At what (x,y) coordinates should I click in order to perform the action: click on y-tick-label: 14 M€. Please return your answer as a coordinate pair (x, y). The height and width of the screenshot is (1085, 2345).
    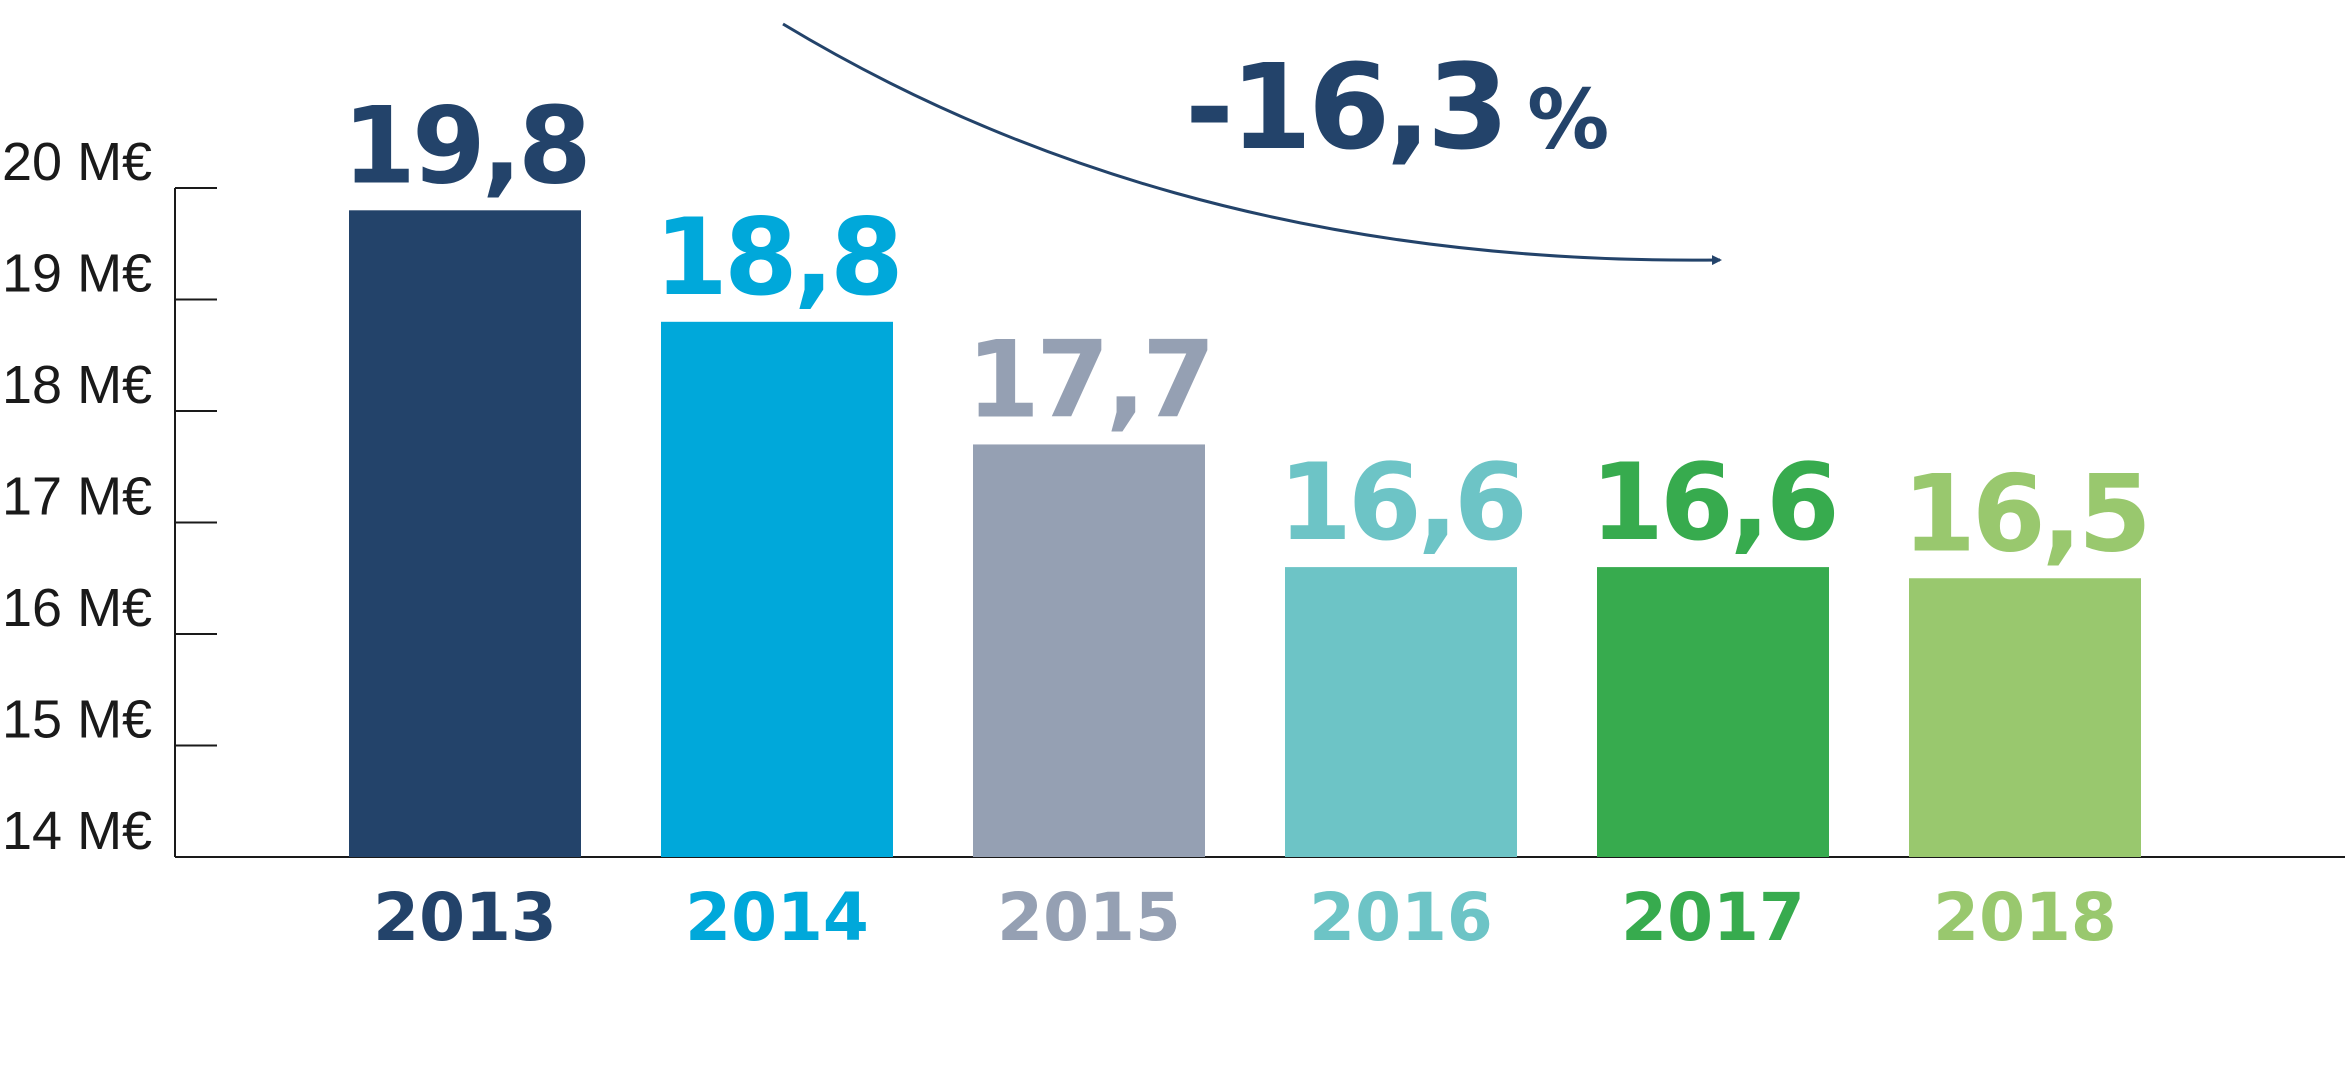
    Looking at the image, I should click on (77, 831).